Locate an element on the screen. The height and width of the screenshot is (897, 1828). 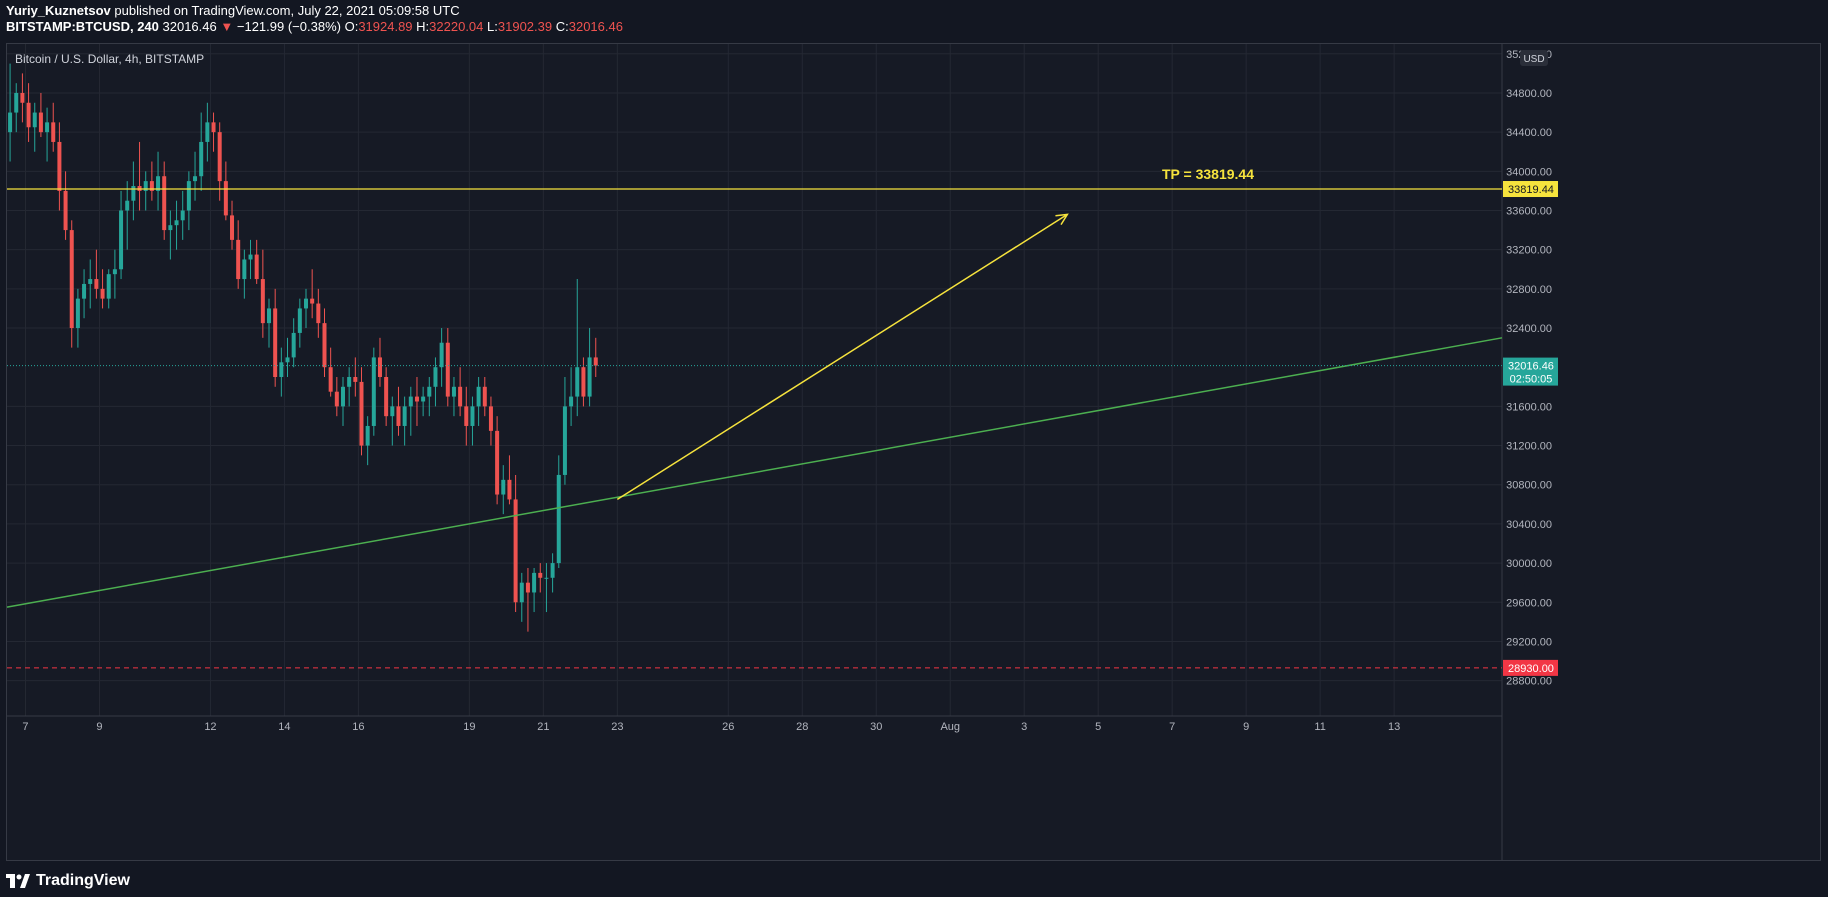
close-value: 32016.46 is located at coordinates (595, 26).